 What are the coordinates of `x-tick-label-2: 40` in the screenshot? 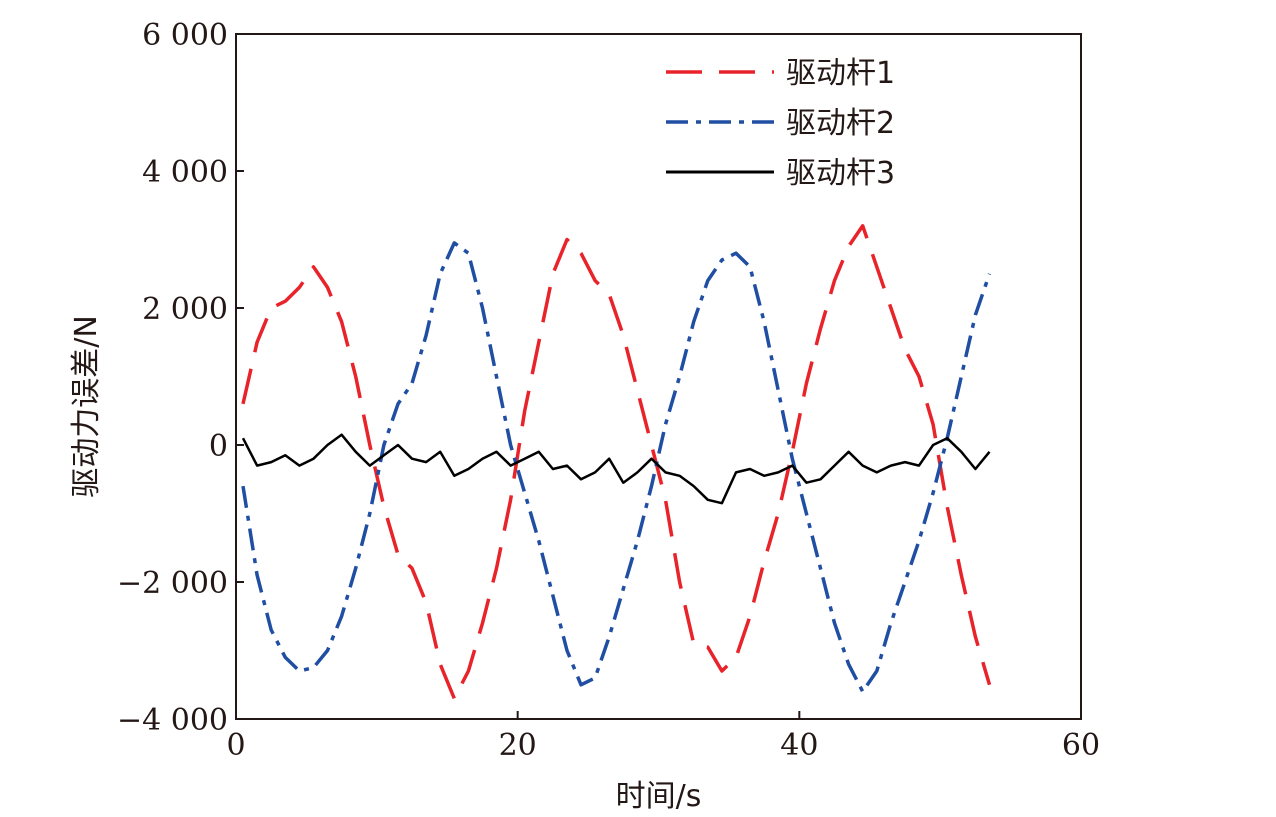 It's located at (799, 745).